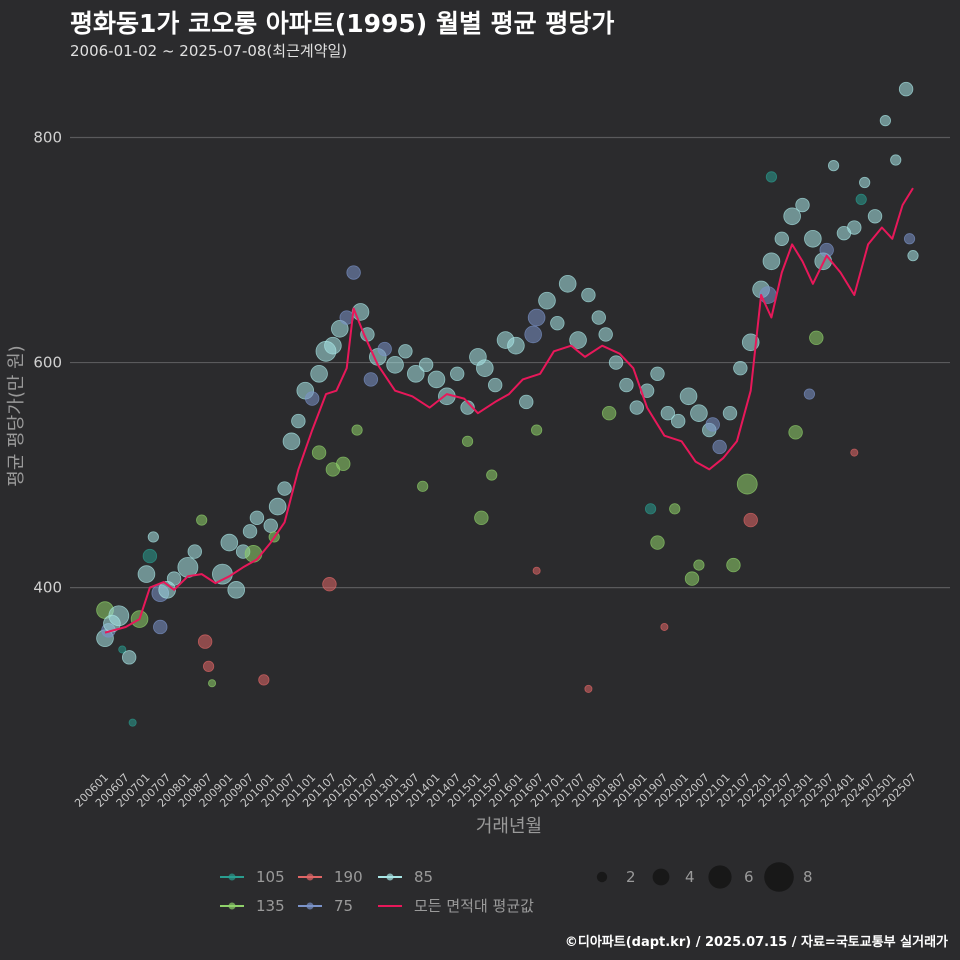  Describe the element at coordinates (47, 138) in the screenshot. I see `y-tick-label: 800` at that location.